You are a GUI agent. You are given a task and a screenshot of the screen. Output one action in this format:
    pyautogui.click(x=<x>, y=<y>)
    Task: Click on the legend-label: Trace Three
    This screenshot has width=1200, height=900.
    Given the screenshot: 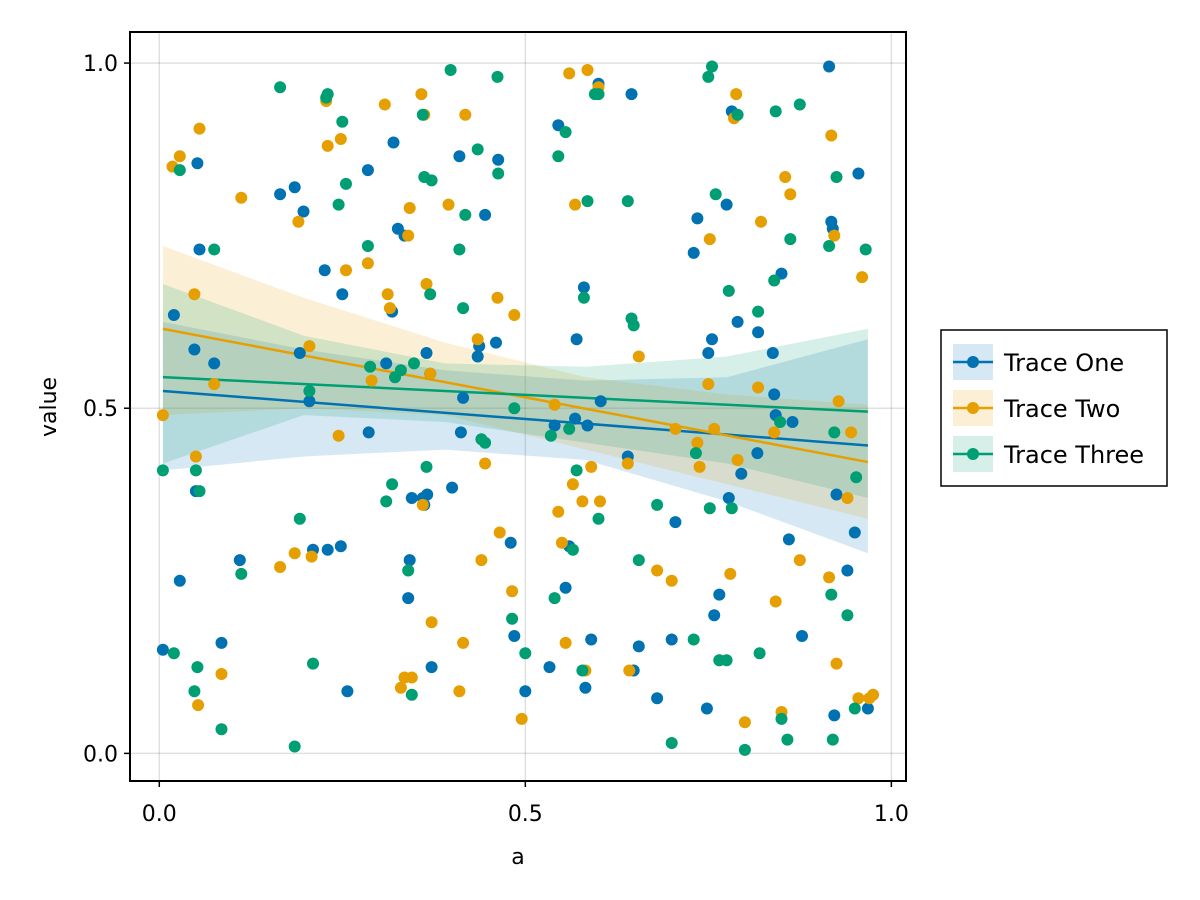 What is the action you would take?
    pyautogui.click(x=1073, y=455)
    